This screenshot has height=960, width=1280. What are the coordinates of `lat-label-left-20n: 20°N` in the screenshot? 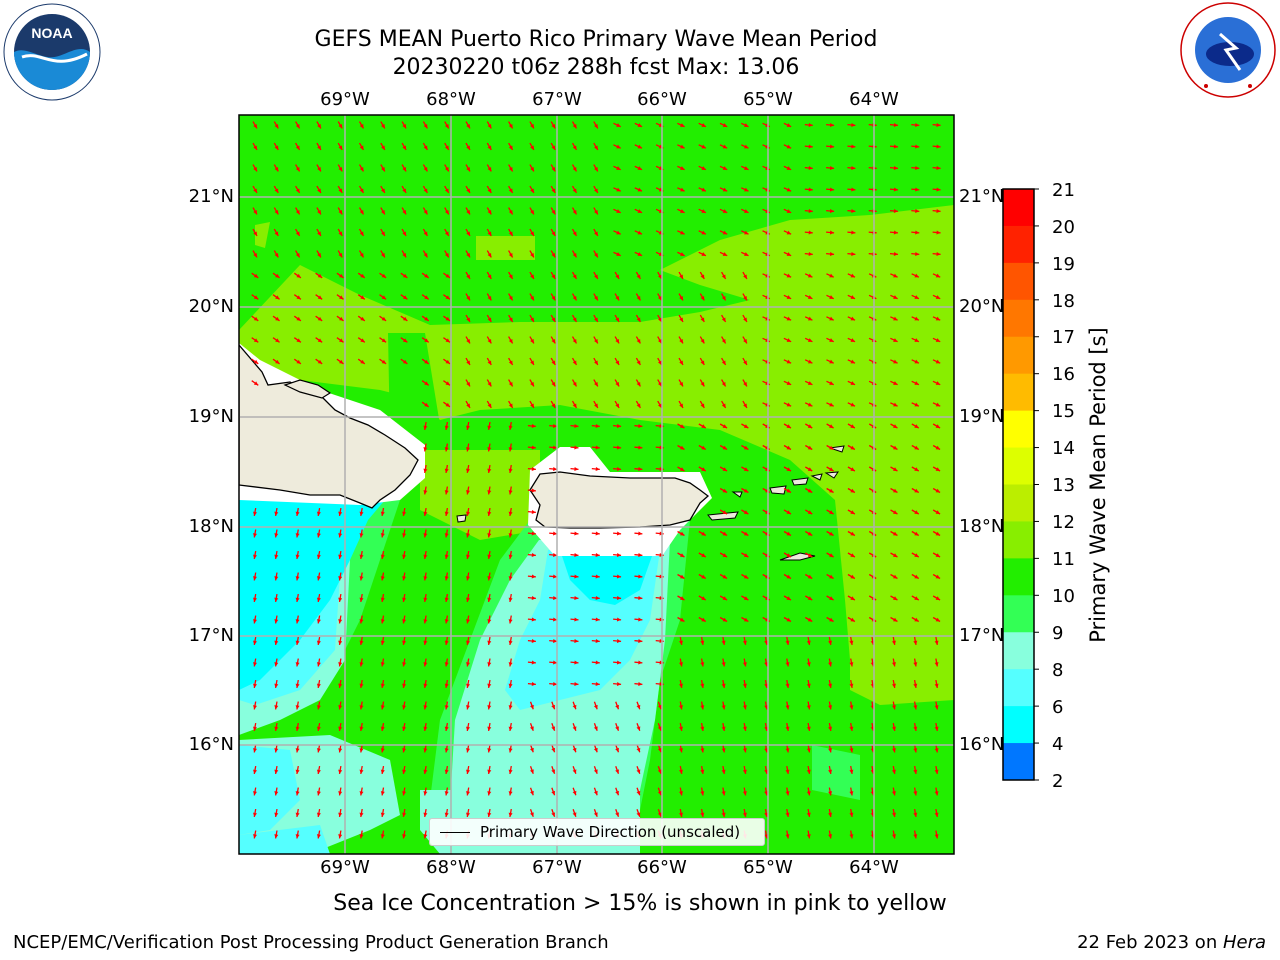 It's located at (211, 306).